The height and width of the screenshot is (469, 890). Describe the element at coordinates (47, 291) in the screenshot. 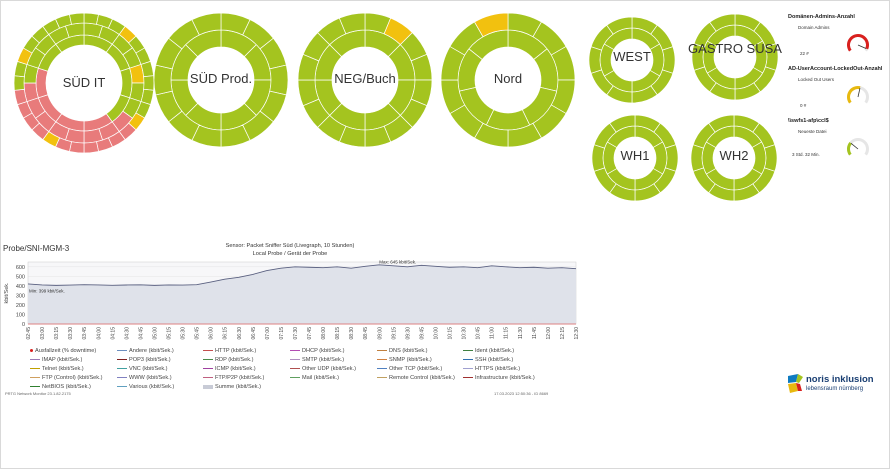

I see `min-annotation: Min: 399 kbit/Sek.` at that location.